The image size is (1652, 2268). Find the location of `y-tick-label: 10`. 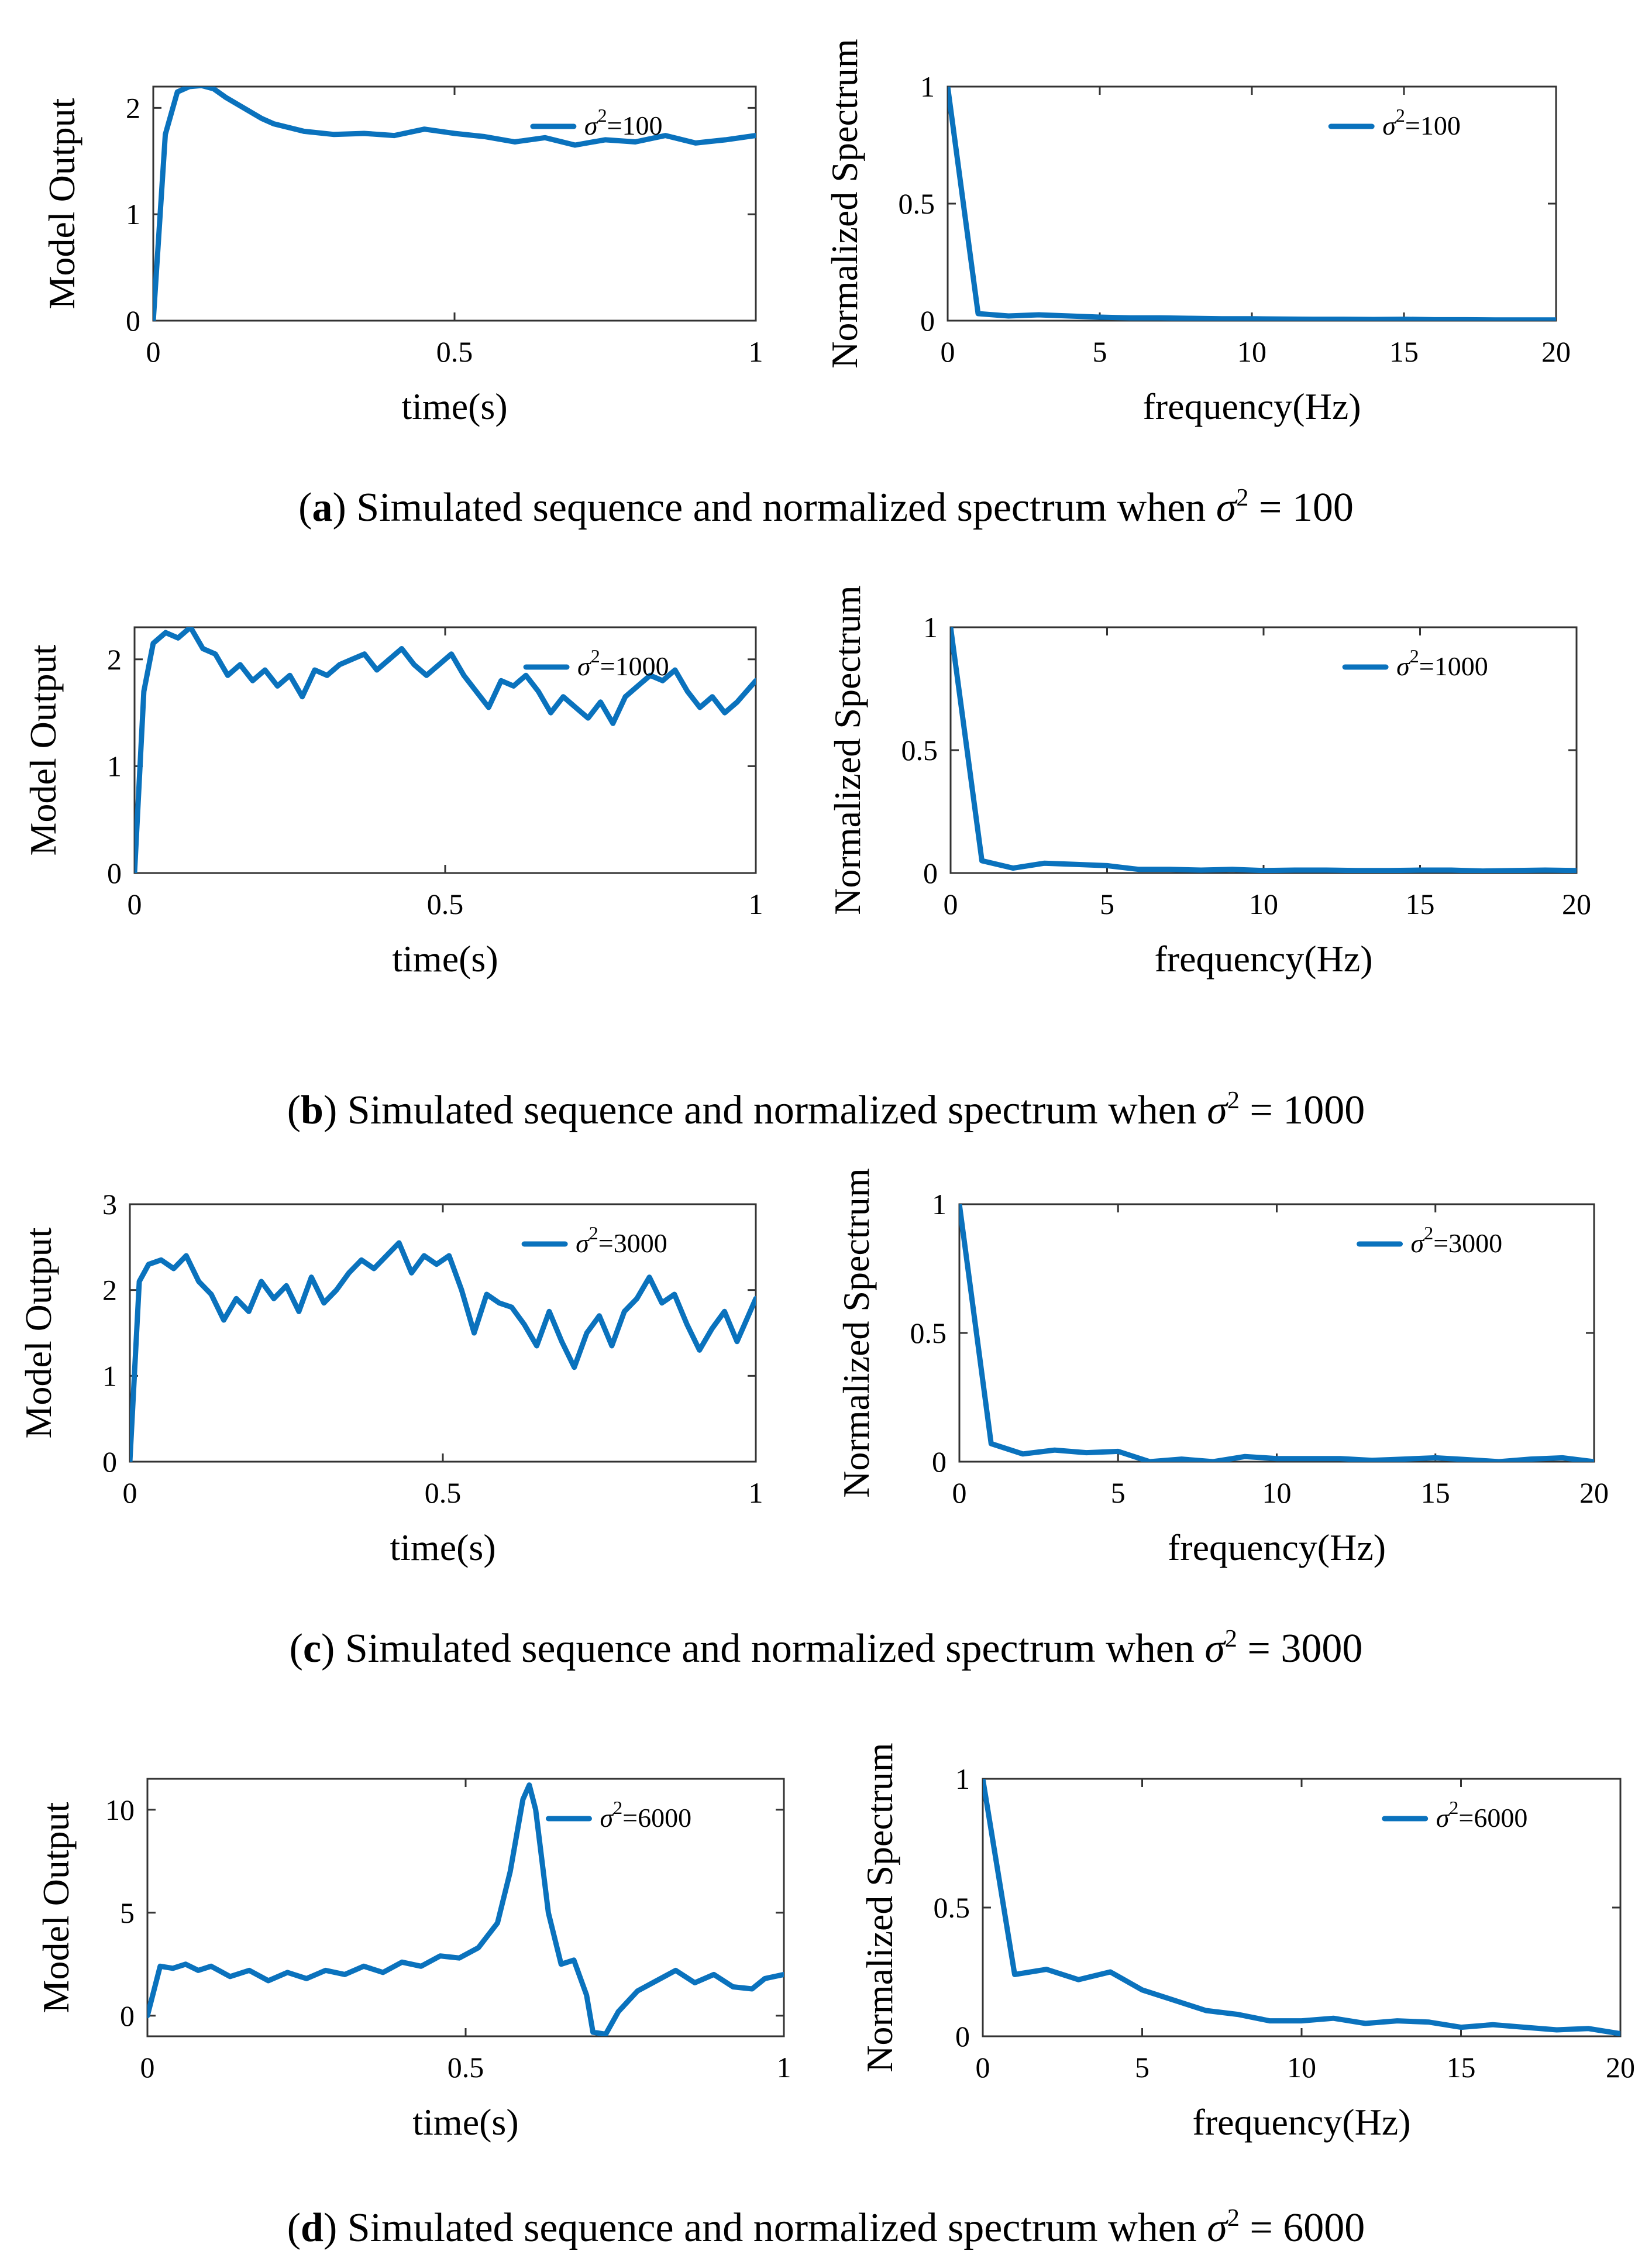

y-tick-label: 10 is located at coordinates (120, 1809).